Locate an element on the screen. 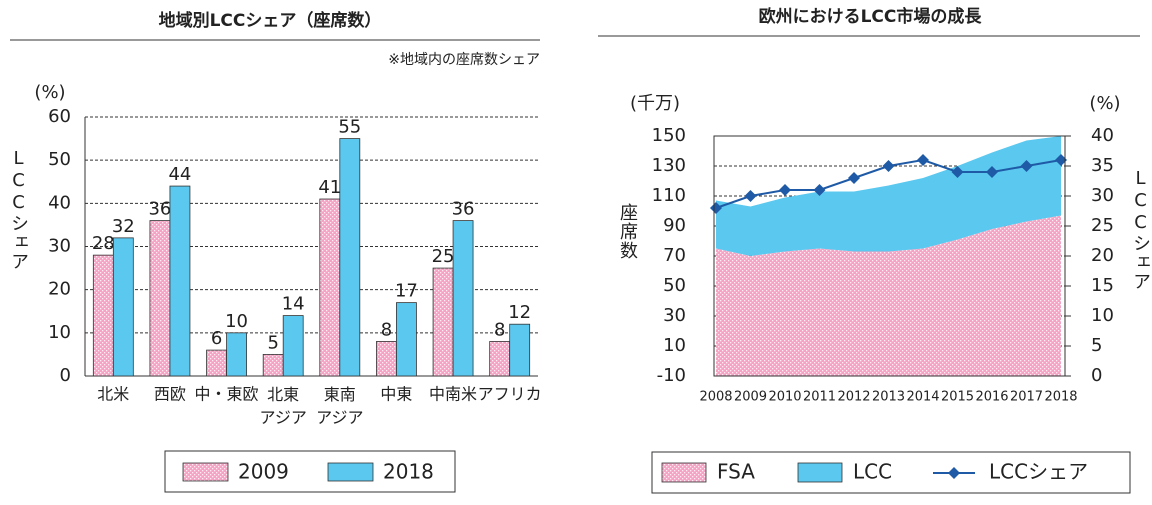 The width and height of the screenshot is (1152, 505). x-tick-label: 2012 is located at coordinates (853, 397).